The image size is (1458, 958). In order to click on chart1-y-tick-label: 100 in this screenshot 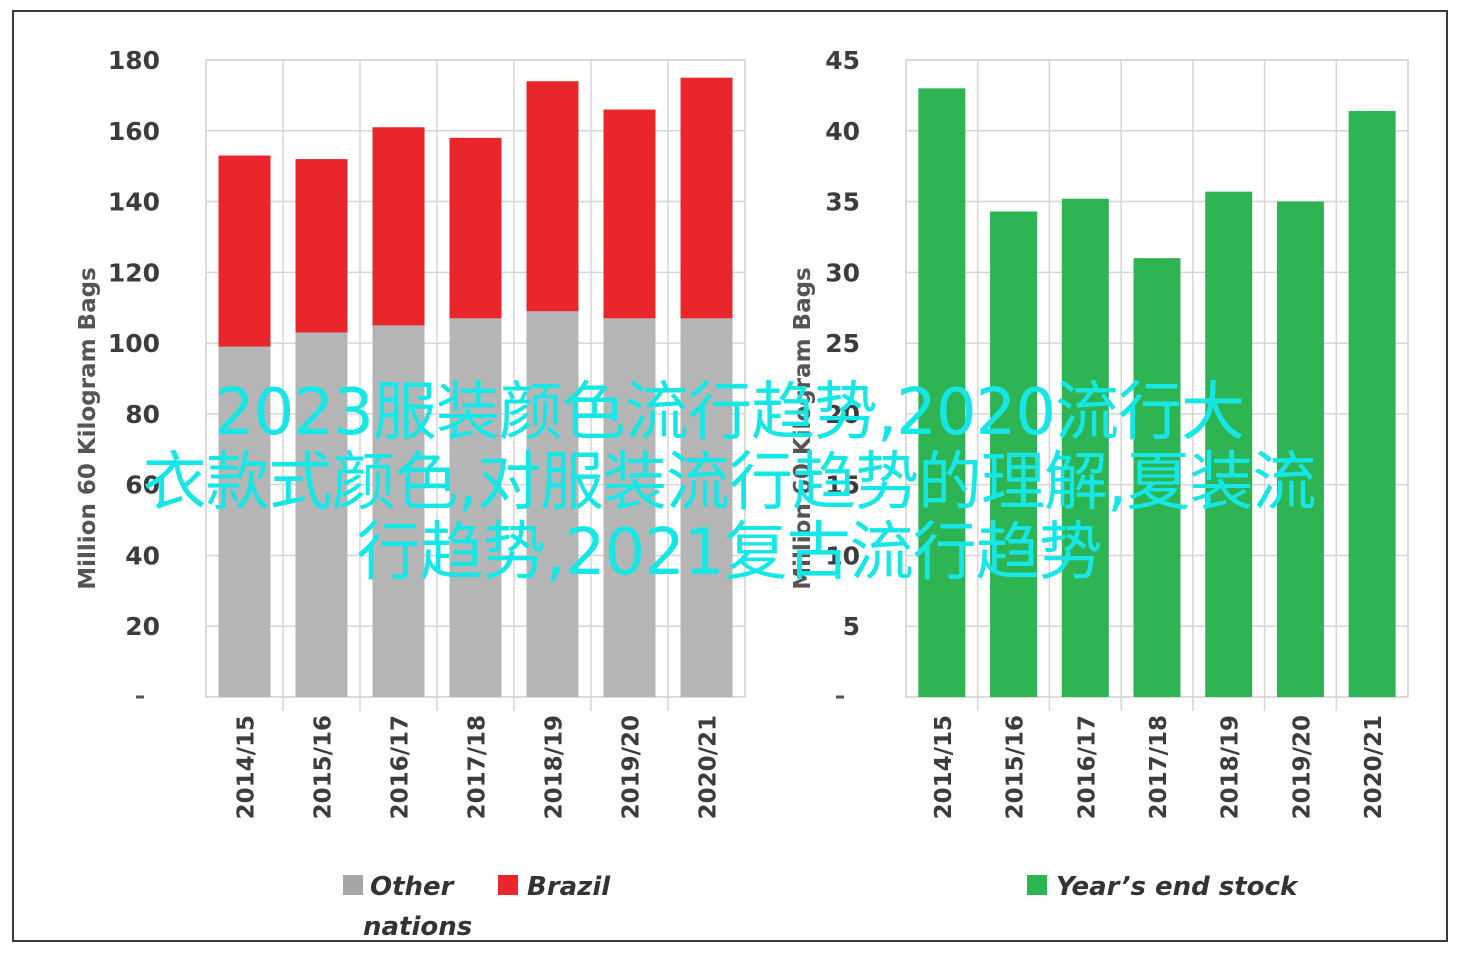, I will do `click(134, 343)`.